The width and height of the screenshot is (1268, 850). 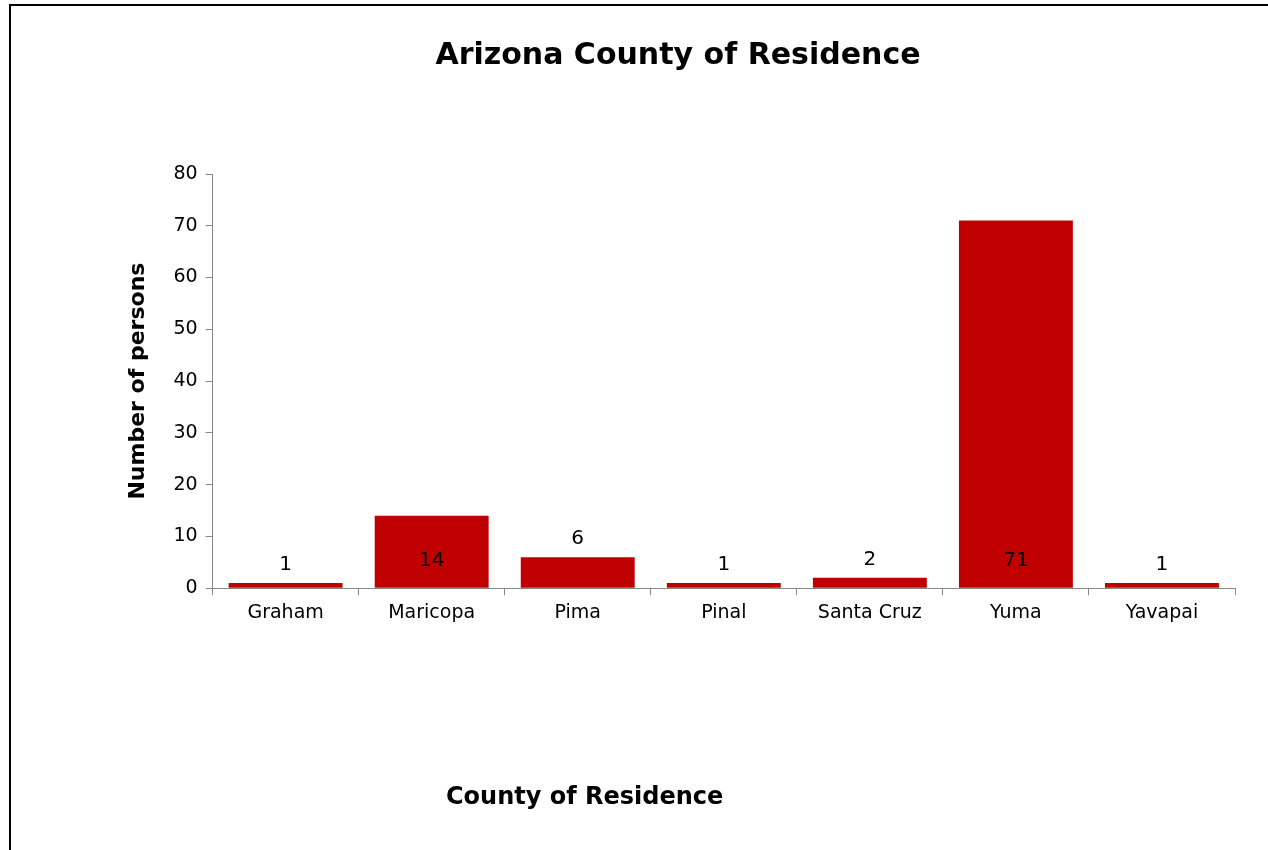 I want to click on x-tick-label: Maricopa, so click(x=432, y=610).